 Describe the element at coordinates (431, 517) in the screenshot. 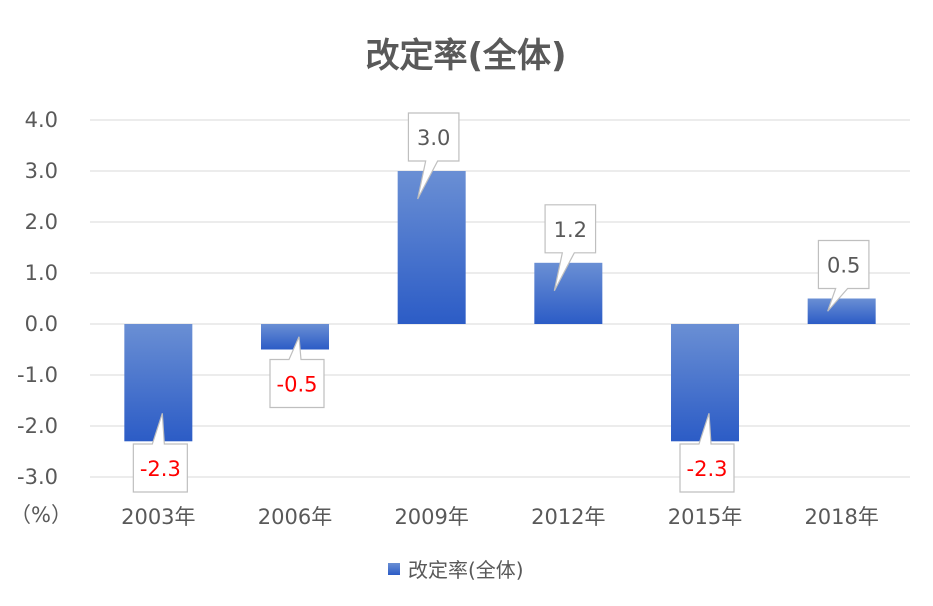

I see `x-category-label: 2009年` at that location.